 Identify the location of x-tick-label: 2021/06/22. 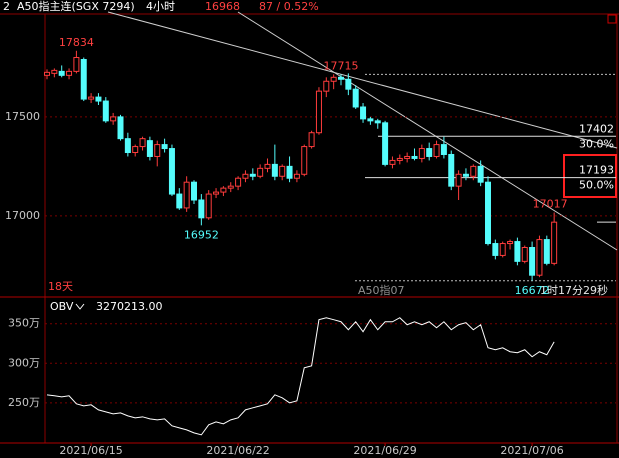
(237, 450).